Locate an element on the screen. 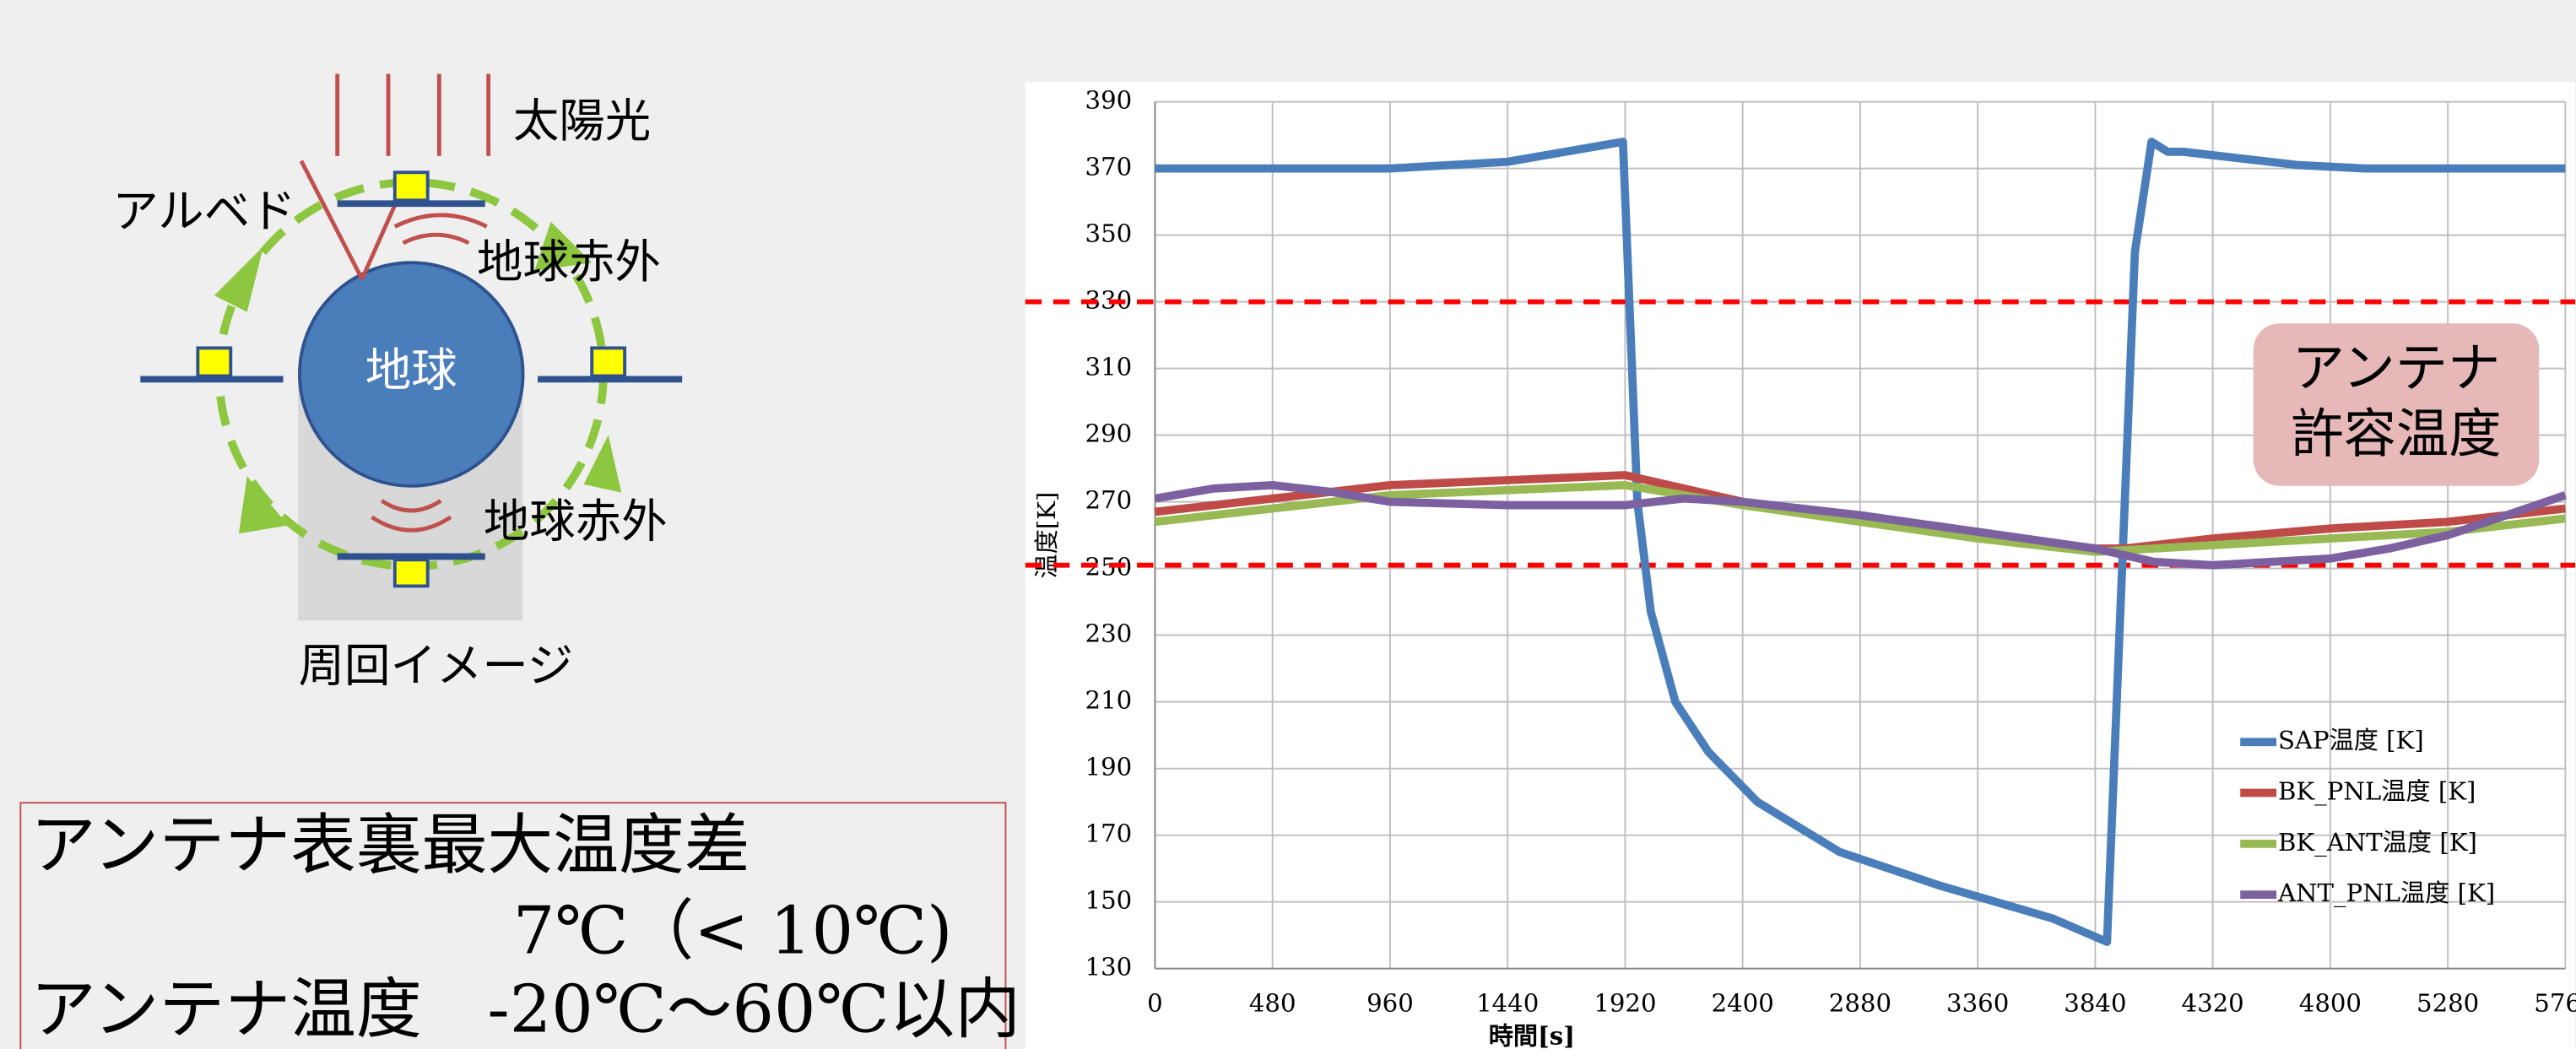 This screenshot has height=1049, width=2576. sun-arrows is located at coordinates (395, 176).